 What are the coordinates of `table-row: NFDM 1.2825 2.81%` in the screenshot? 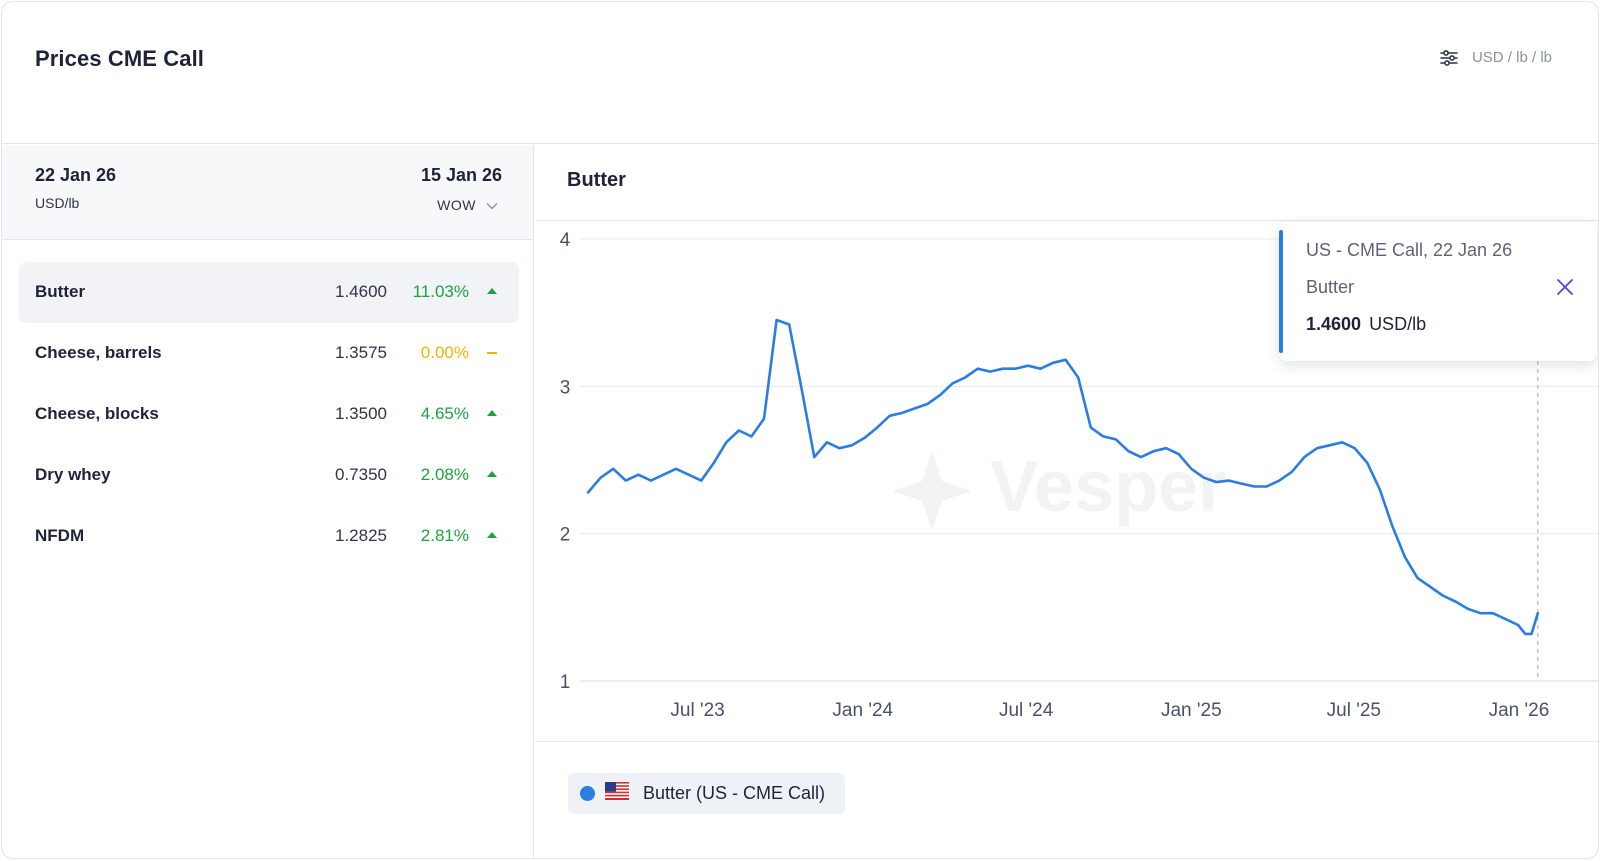 It's located at (269, 536).